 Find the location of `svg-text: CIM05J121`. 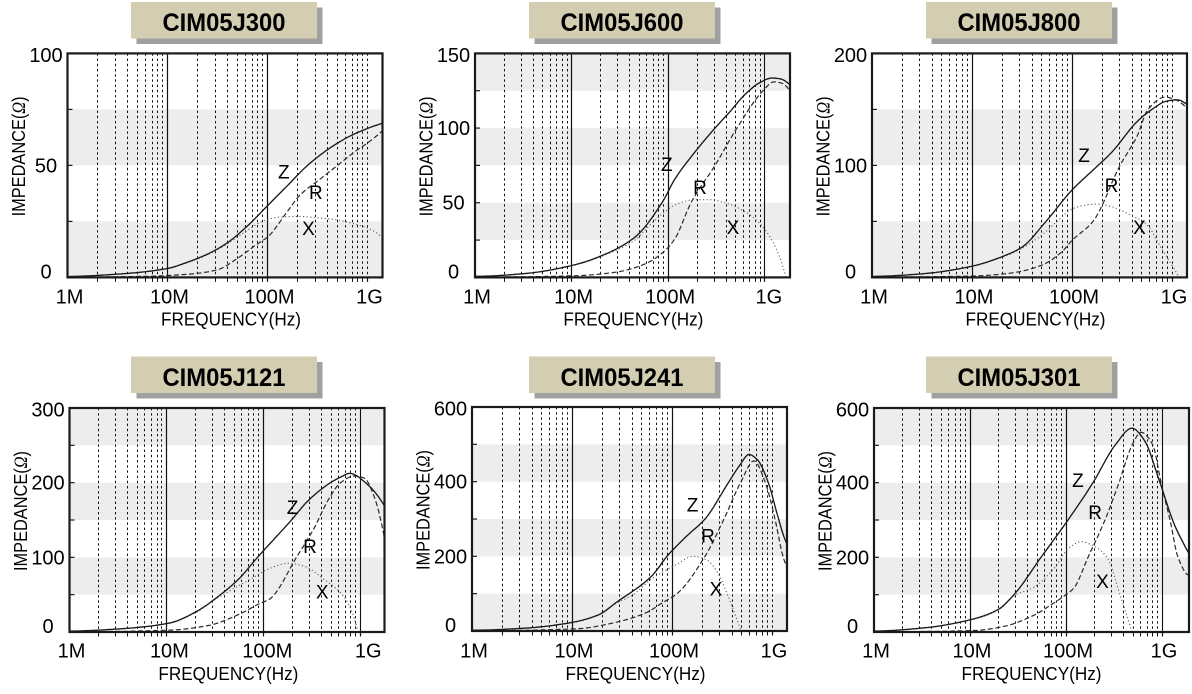

svg-text: CIM05J121 is located at coordinates (224, 378).